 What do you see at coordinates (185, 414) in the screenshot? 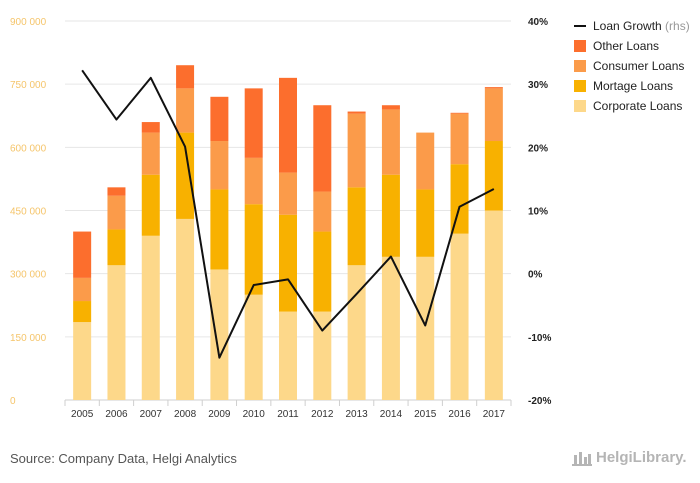
I see `x-tick-label: 2008` at bounding box center [185, 414].